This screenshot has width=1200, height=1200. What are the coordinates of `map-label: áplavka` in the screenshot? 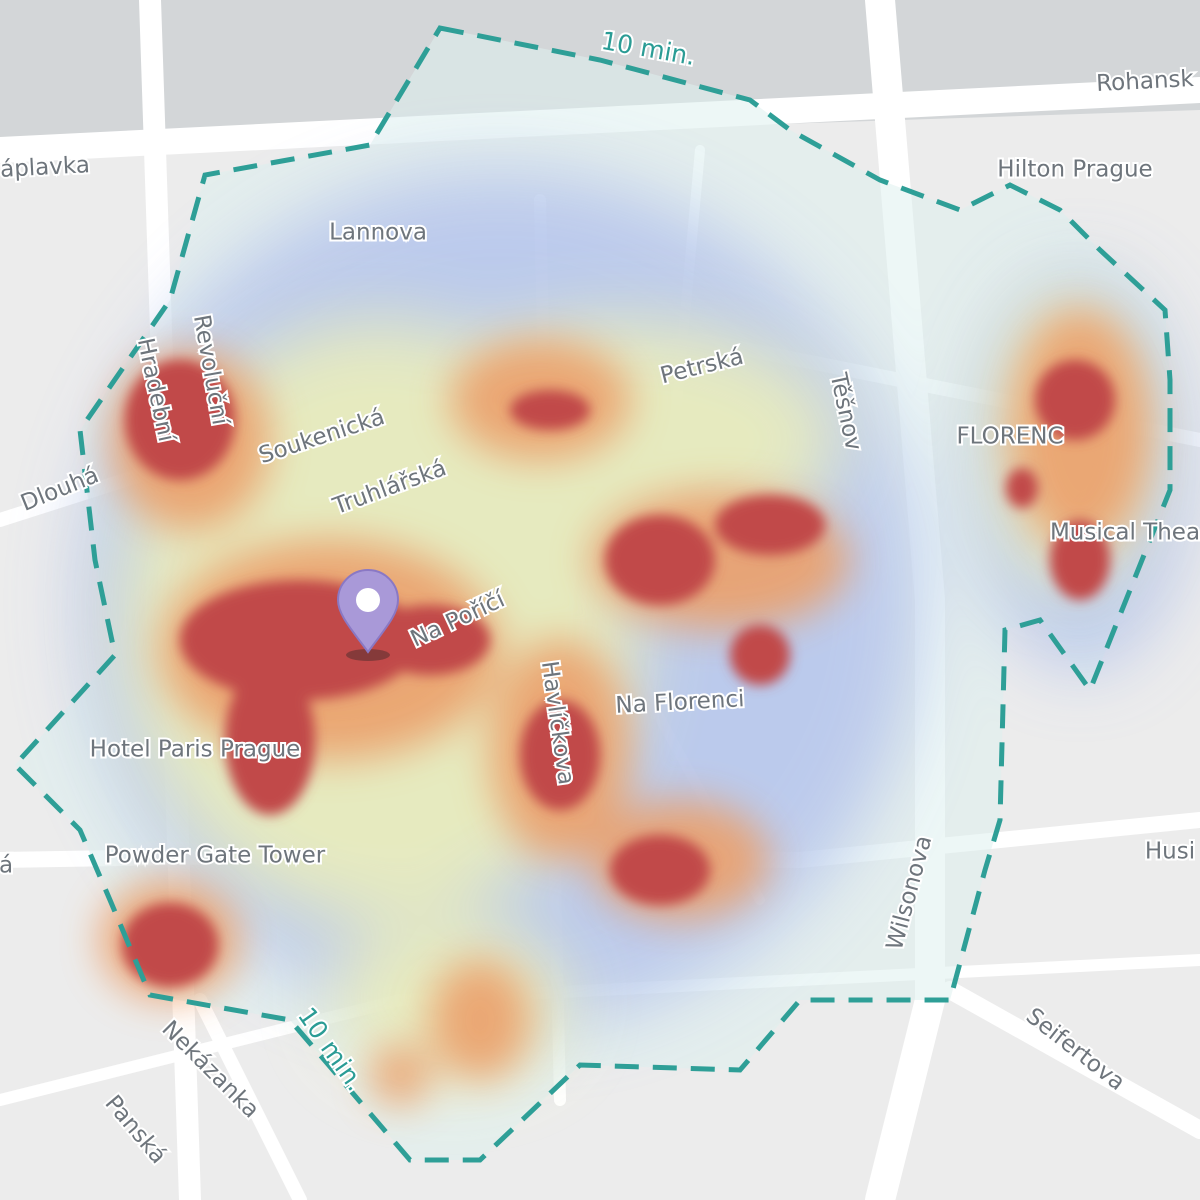 It's located at (45, 167).